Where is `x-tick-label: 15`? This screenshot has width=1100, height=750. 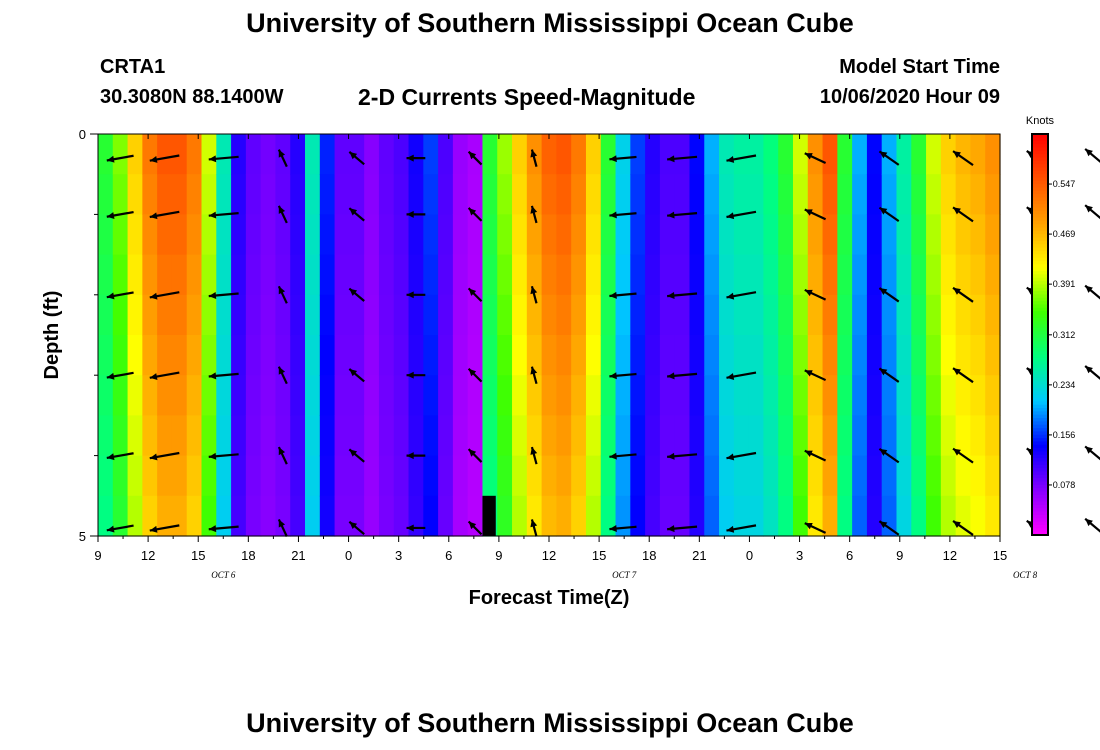
x-tick-label: 15 is located at coordinates (198, 555).